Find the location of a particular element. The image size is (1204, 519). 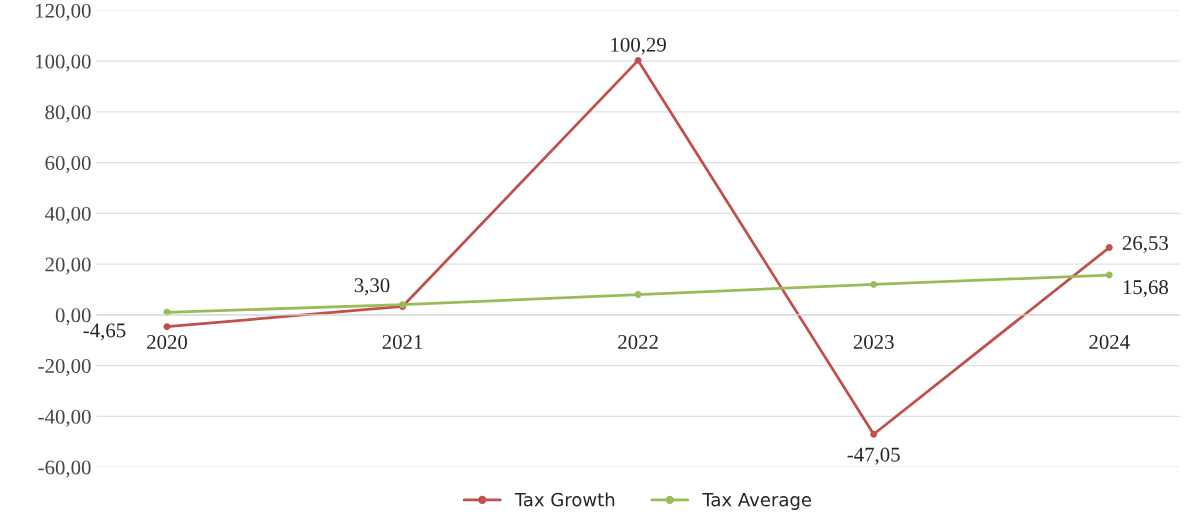

data-label: 26,53 is located at coordinates (1145, 244).